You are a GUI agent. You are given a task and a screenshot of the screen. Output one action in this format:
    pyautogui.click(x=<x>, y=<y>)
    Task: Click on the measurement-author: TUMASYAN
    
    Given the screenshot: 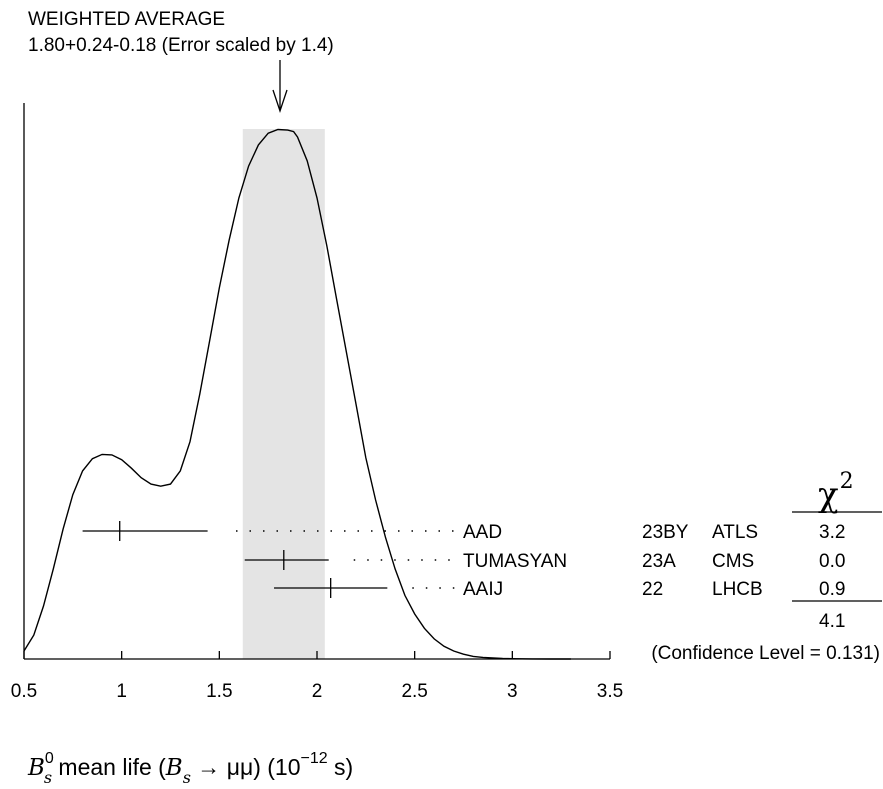 What is the action you would take?
    pyautogui.click(x=515, y=561)
    